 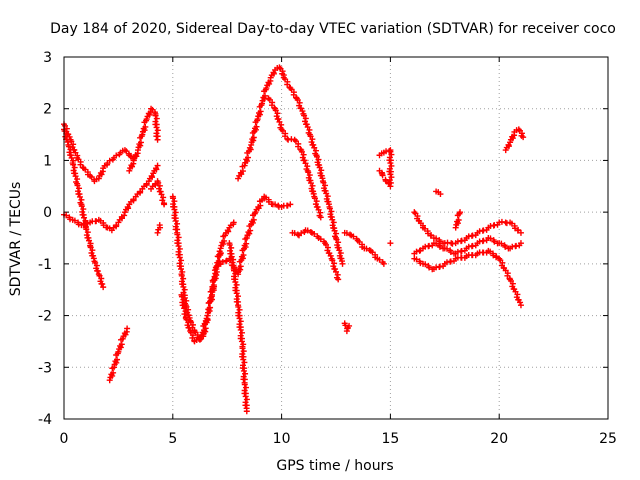 What do you see at coordinates (45, 265) in the screenshot?
I see `y-tick-label-3: -1` at bounding box center [45, 265].